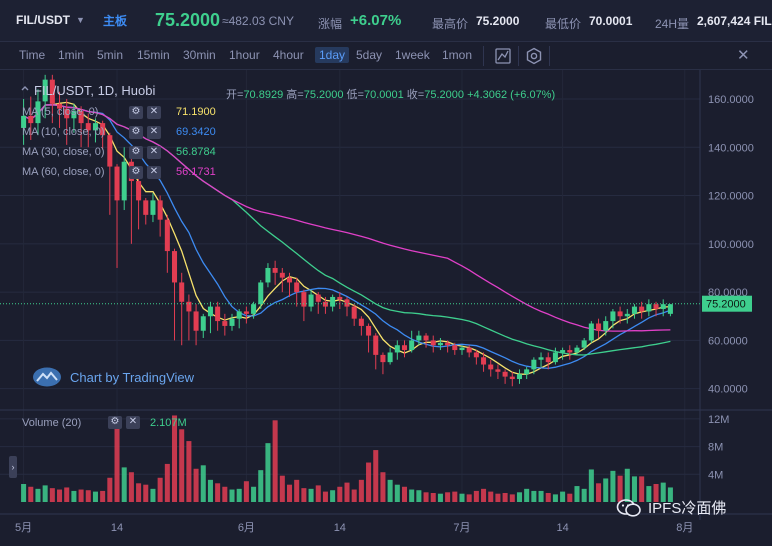 This screenshot has height=546, width=772. Describe the element at coordinates (113, 377) in the screenshot. I see `tradingview-branding: Chart by TradingView` at that location.